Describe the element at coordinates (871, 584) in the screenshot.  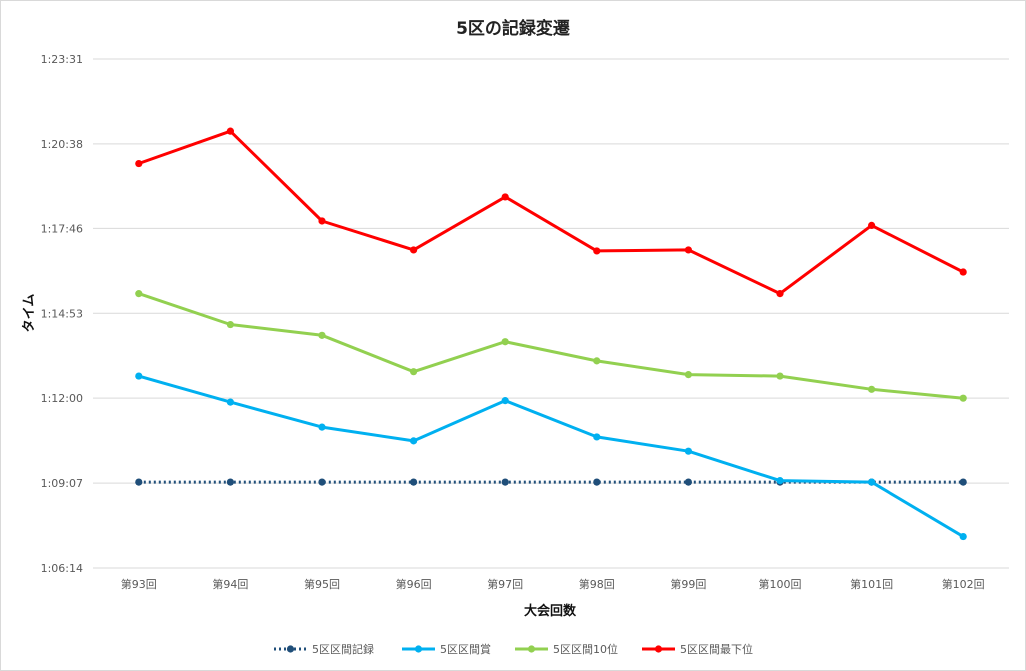
I see `x-tick-label: 第101回` at that location.